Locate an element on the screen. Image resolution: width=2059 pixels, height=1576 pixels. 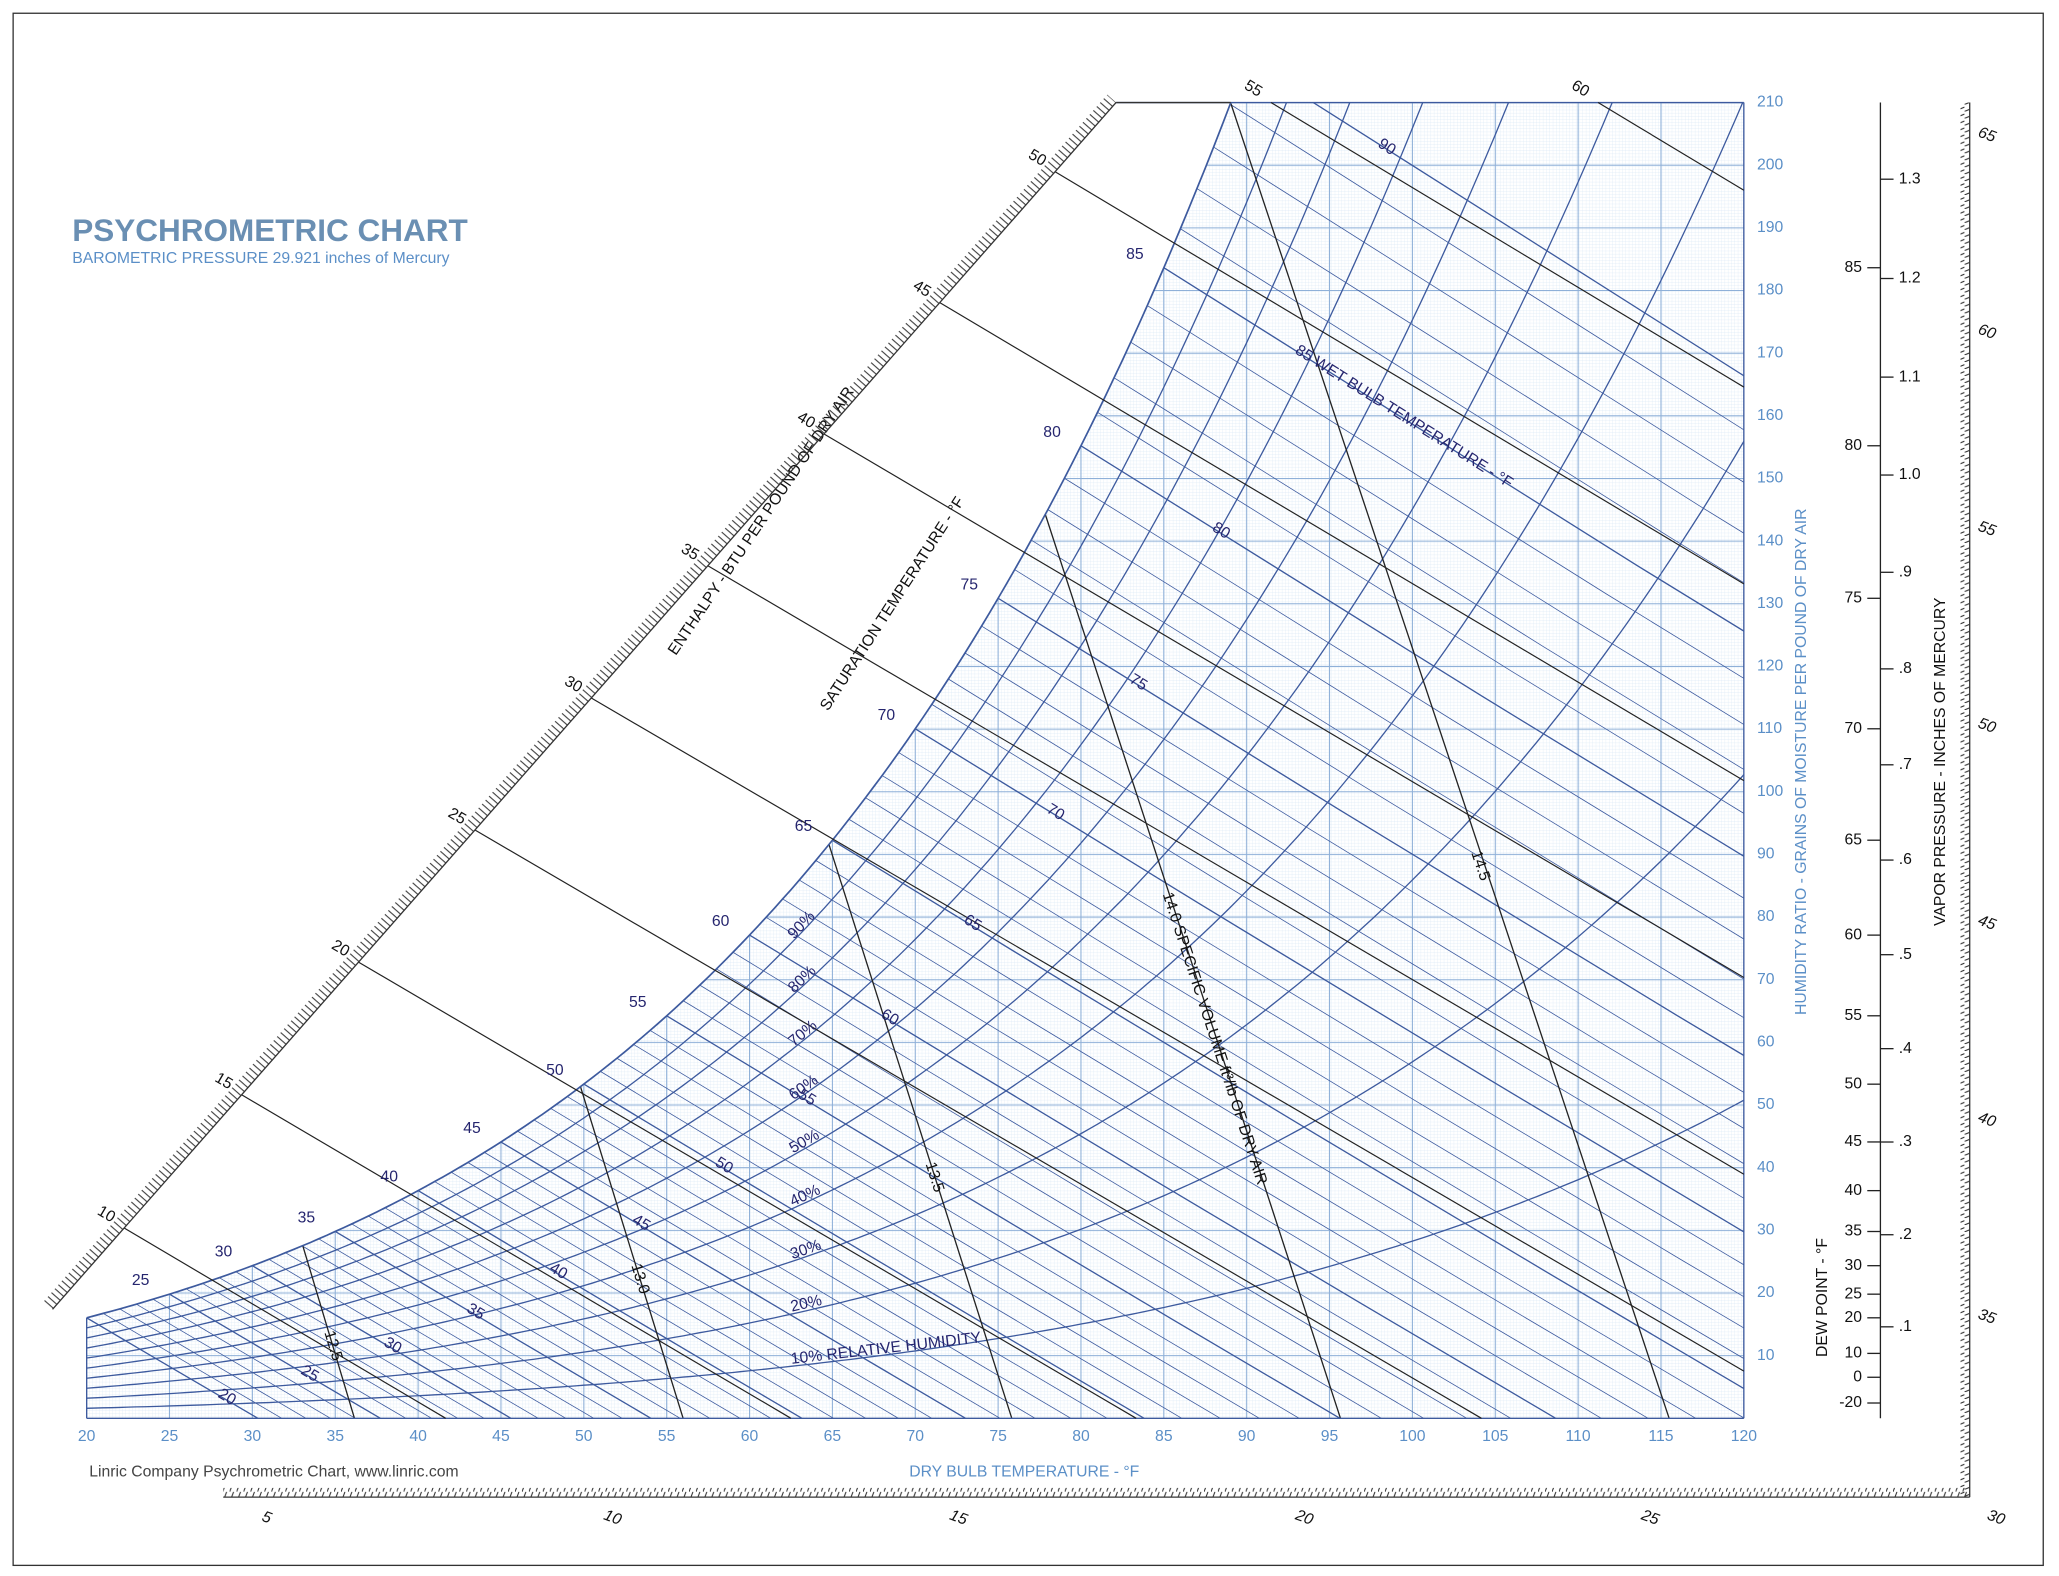
x-tick-label: 65 is located at coordinates (833, 1436).